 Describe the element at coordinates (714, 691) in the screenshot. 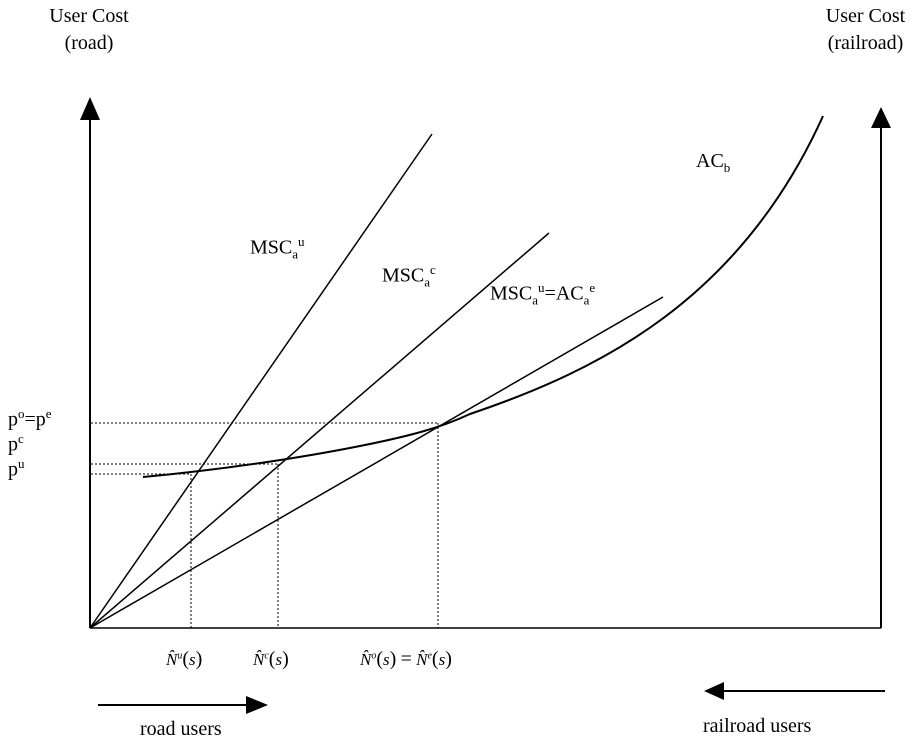

I see `railroad-users-arrowhead` at that location.